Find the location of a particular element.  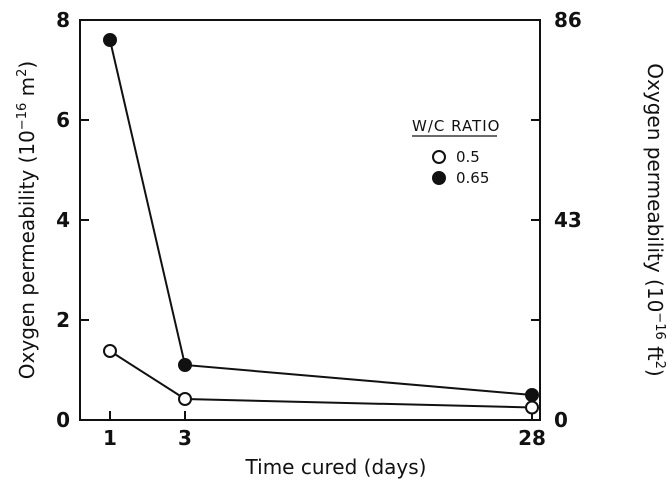

right-y-tick-label-2: 86 is located at coordinates (568, 20).